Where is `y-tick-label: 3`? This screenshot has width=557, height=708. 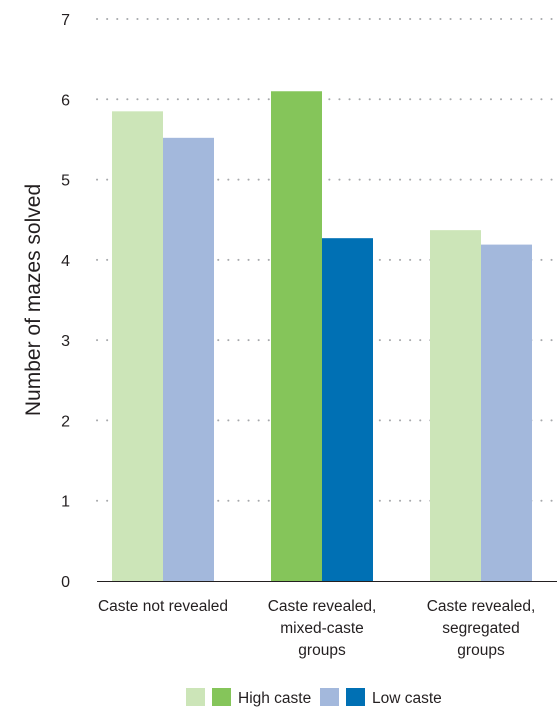
y-tick-label: 3 is located at coordinates (65, 341).